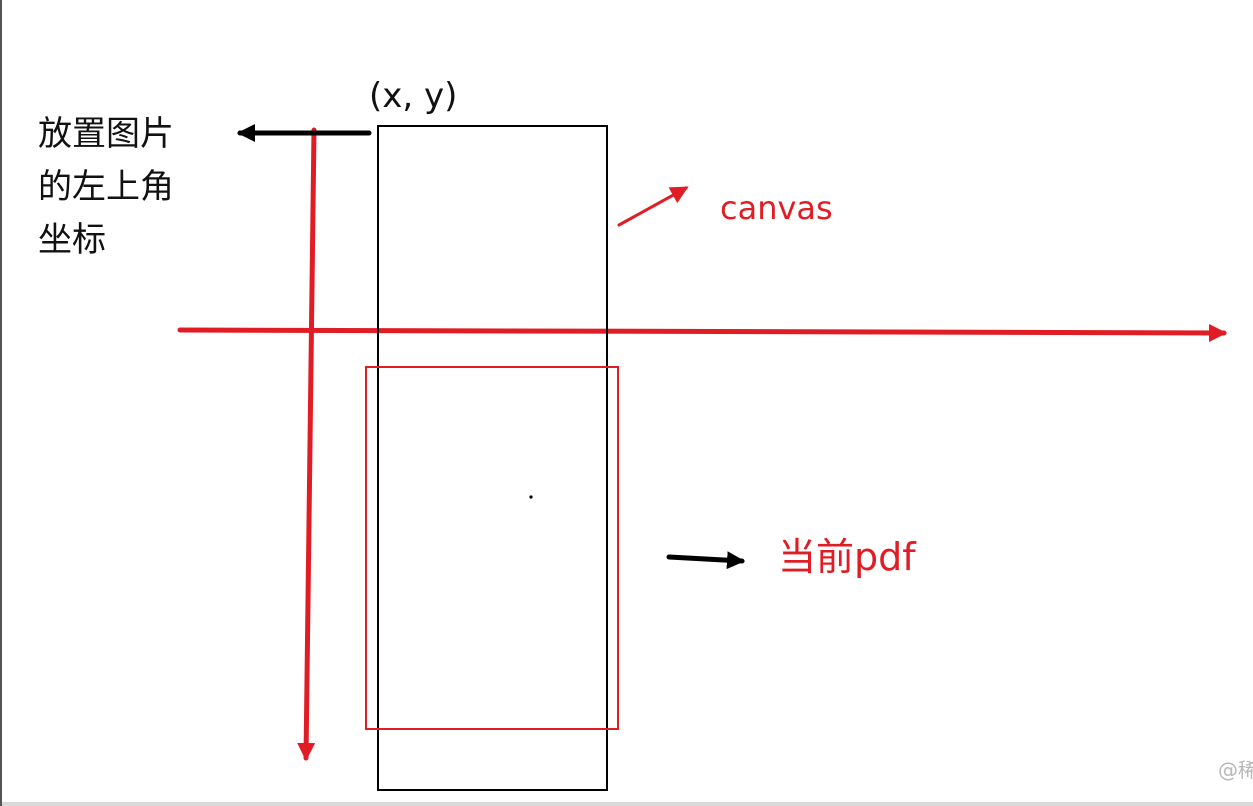  I want to click on pdf-rectangle, so click(492, 548).